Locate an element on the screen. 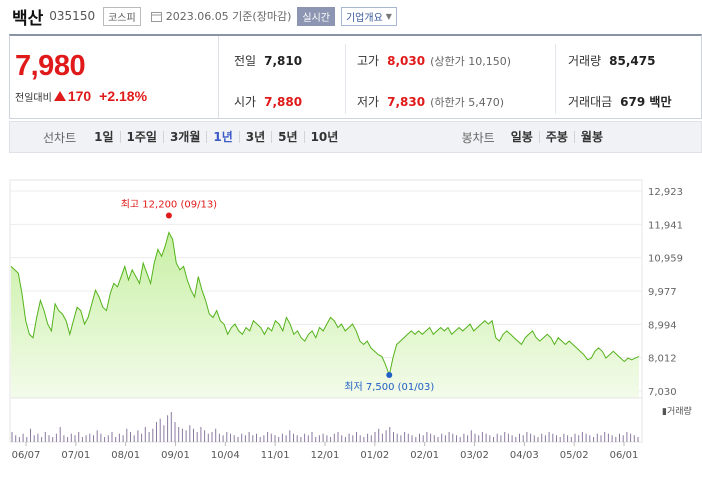  amount-stat: 거래대금 679 백만 is located at coordinates (619, 101).